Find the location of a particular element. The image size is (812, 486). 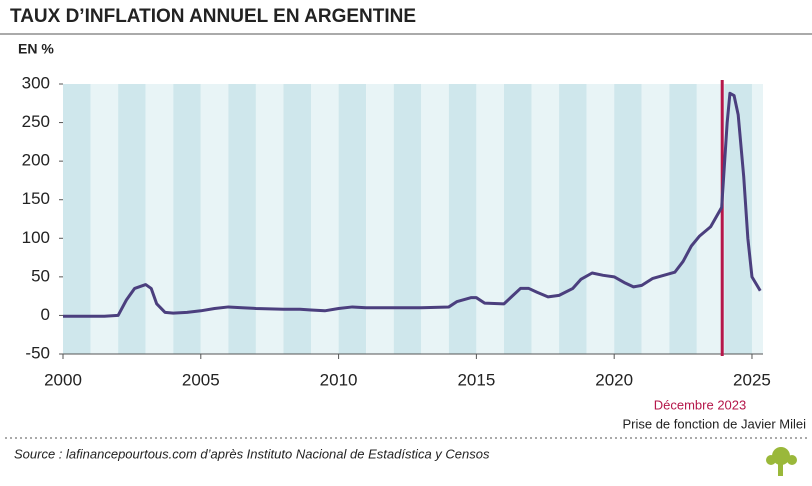

x-tick-label: 2000 is located at coordinates (63, 379).